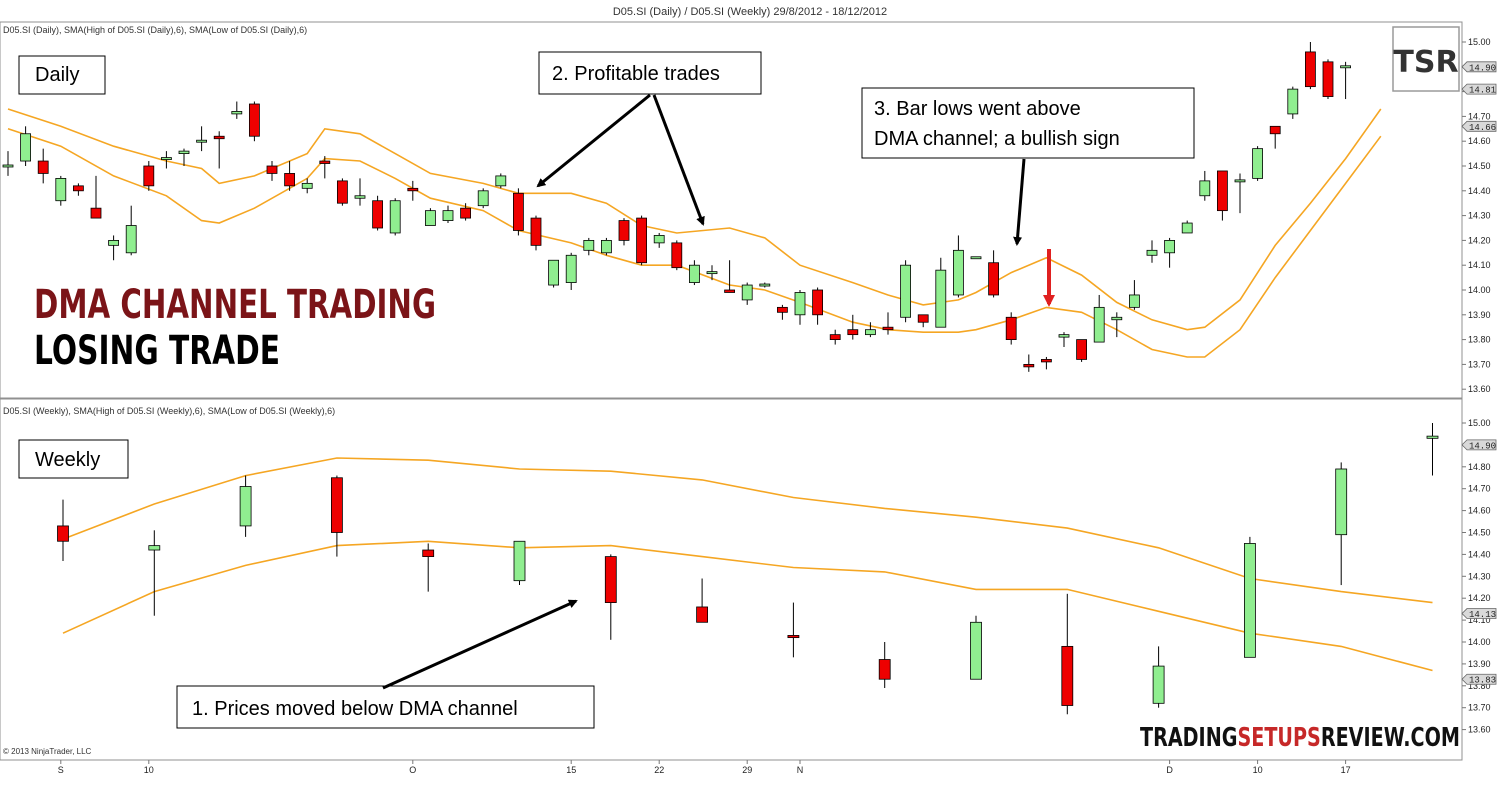  Describe the element at coordinates (1479, 642) in the screenshot. I see `y-tick-label: 14.00` at that location.